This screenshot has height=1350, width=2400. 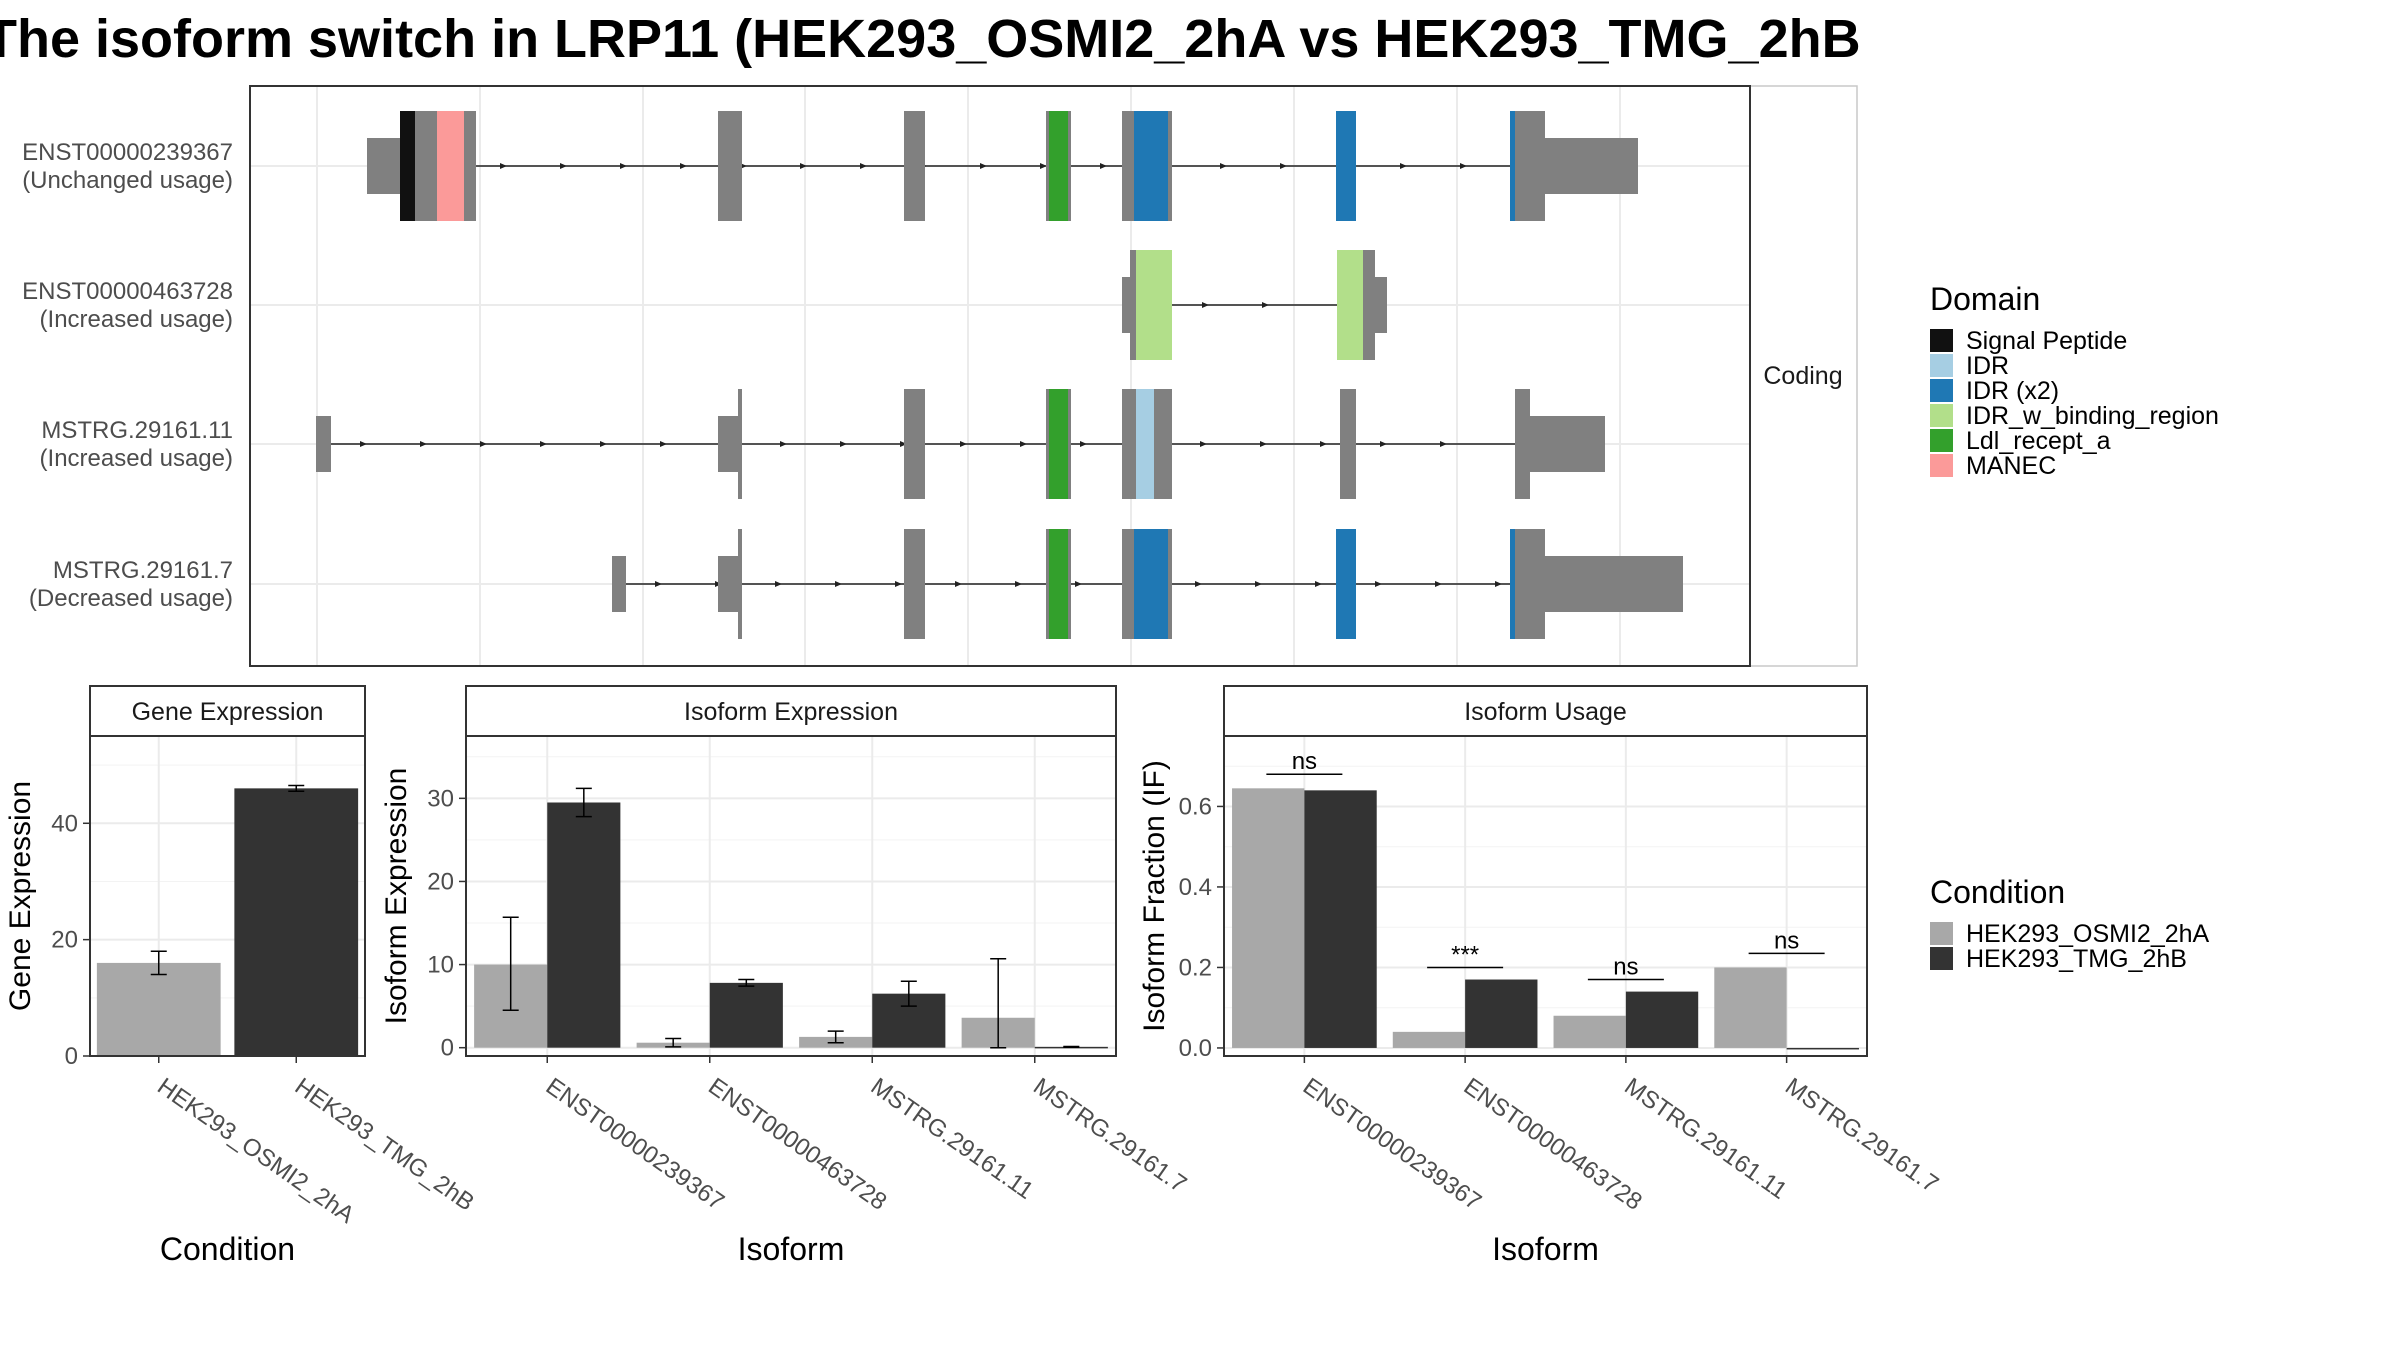 I want to click on x-tick-label: MSTRG.29161.11, so click(x=1705, y=1139).